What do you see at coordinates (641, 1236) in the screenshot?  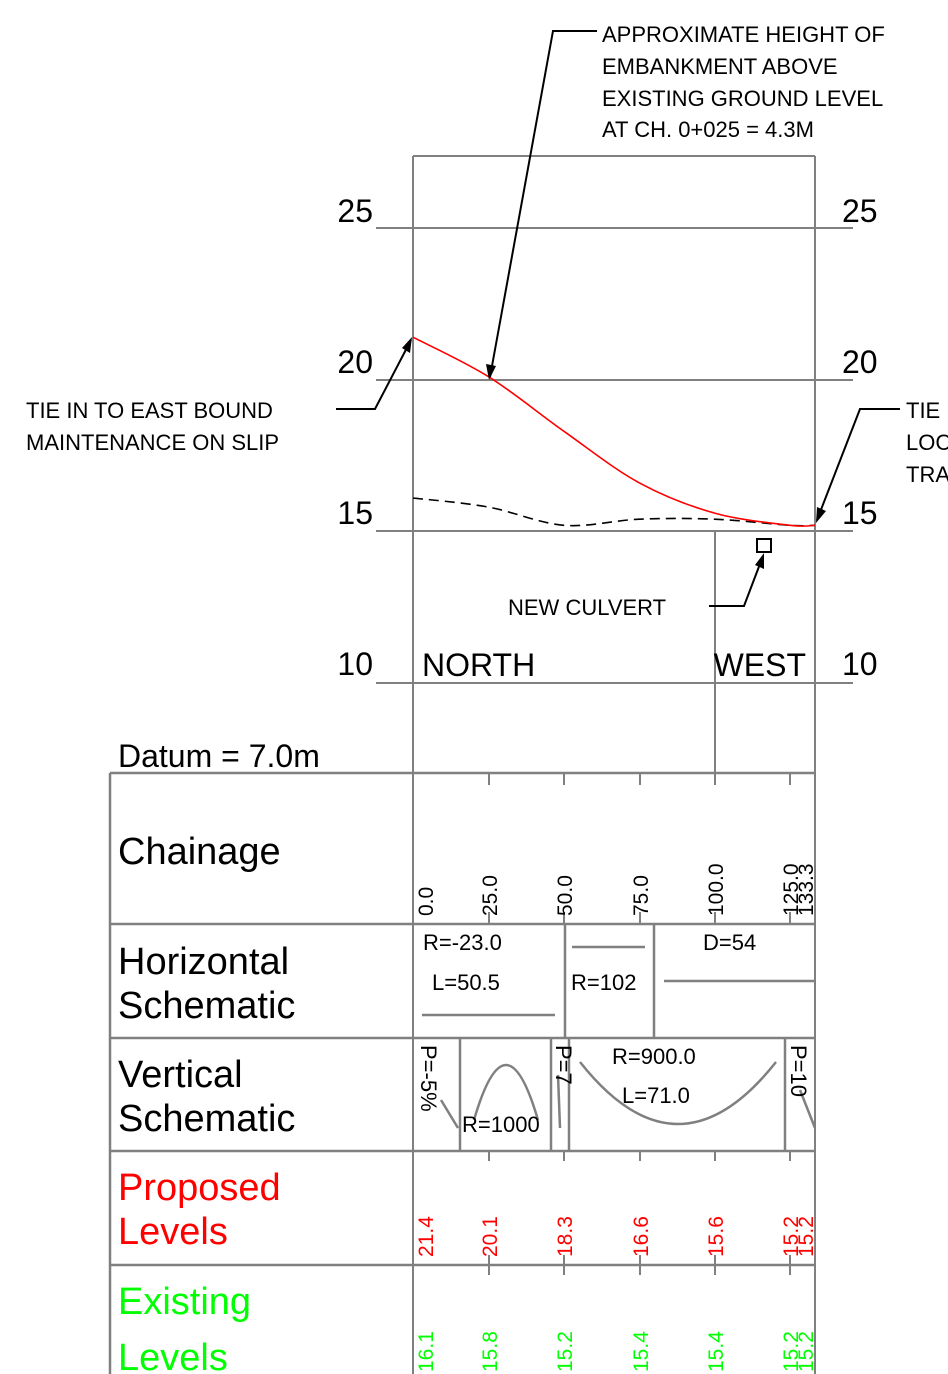 I see `proposed-level-value: 16.6` at bounding box center [641, 1236].